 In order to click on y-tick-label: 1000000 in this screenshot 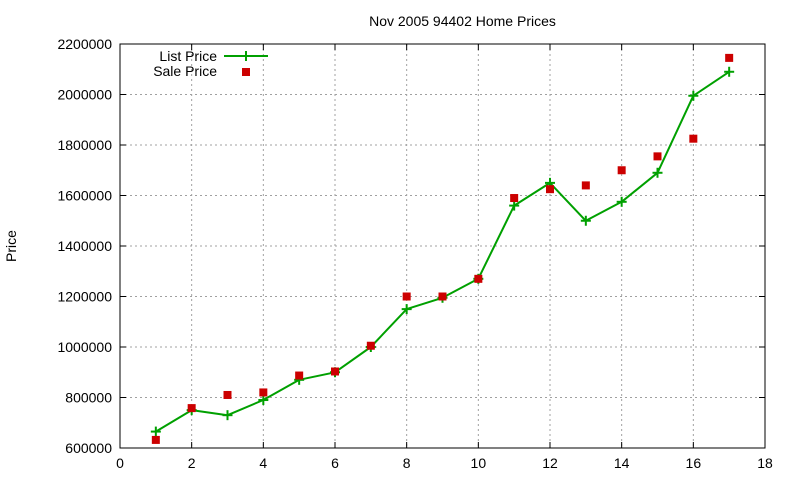, I will do `click(84, 347)`.